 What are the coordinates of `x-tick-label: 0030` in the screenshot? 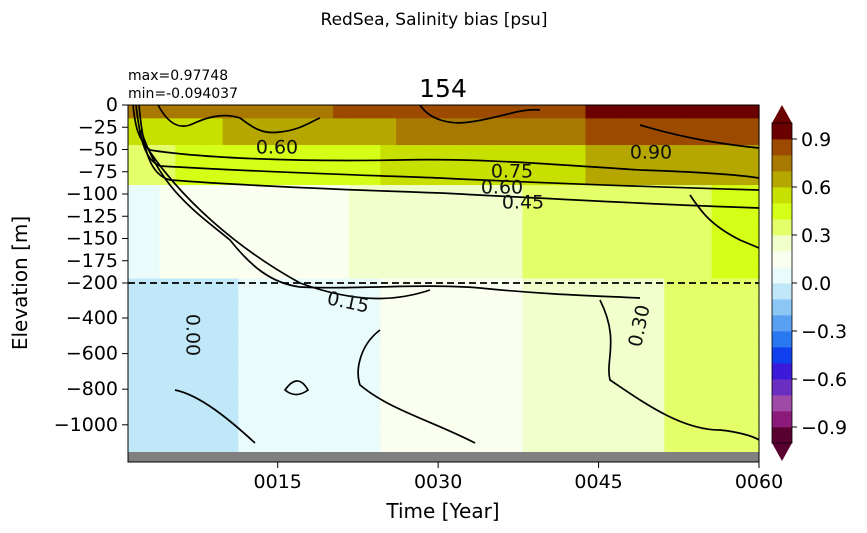 It's located at (438, 482).